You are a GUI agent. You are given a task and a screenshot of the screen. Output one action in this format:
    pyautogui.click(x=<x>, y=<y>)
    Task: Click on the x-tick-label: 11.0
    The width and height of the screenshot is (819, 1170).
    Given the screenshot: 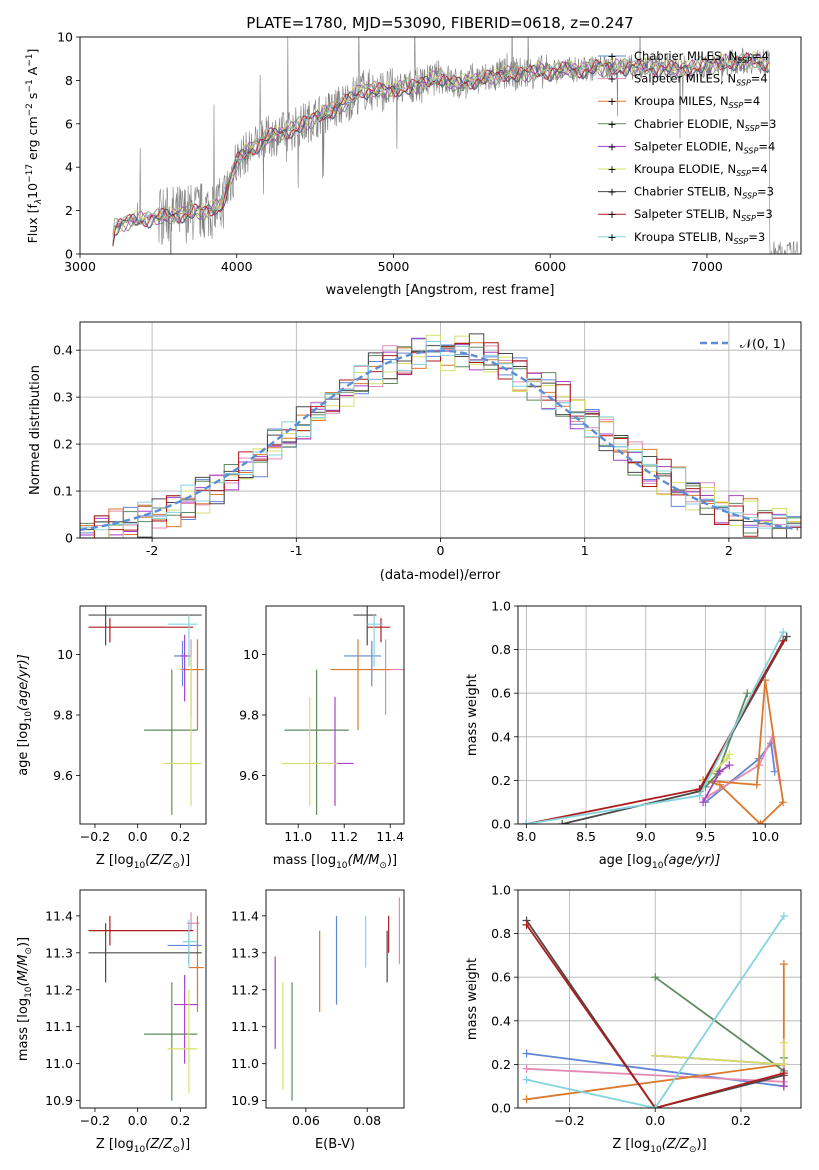 What is the action you would take?
    pyautogui.click(x=298, y=836)
    